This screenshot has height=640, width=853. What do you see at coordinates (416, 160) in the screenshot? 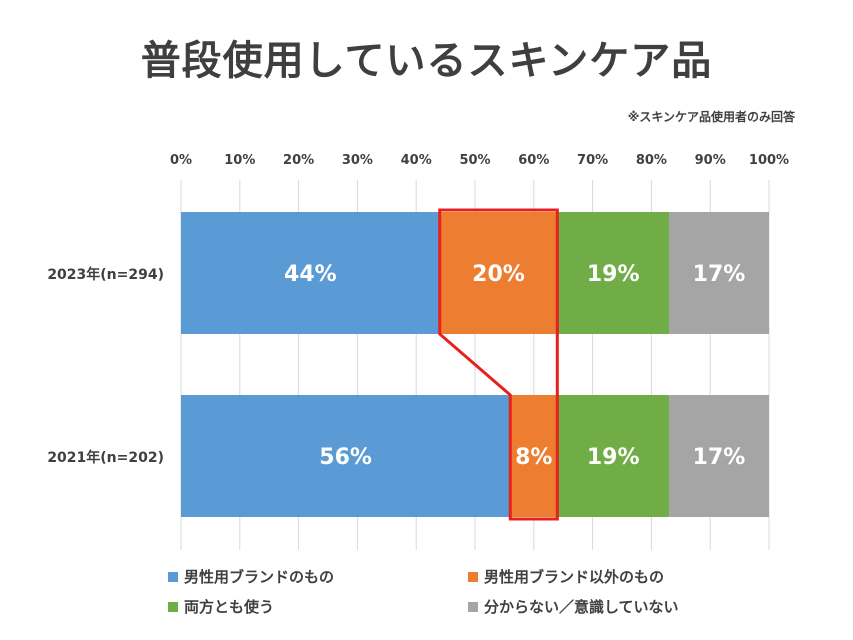
I see `x-tick-label: 40%` at bounding box center [416, 160].